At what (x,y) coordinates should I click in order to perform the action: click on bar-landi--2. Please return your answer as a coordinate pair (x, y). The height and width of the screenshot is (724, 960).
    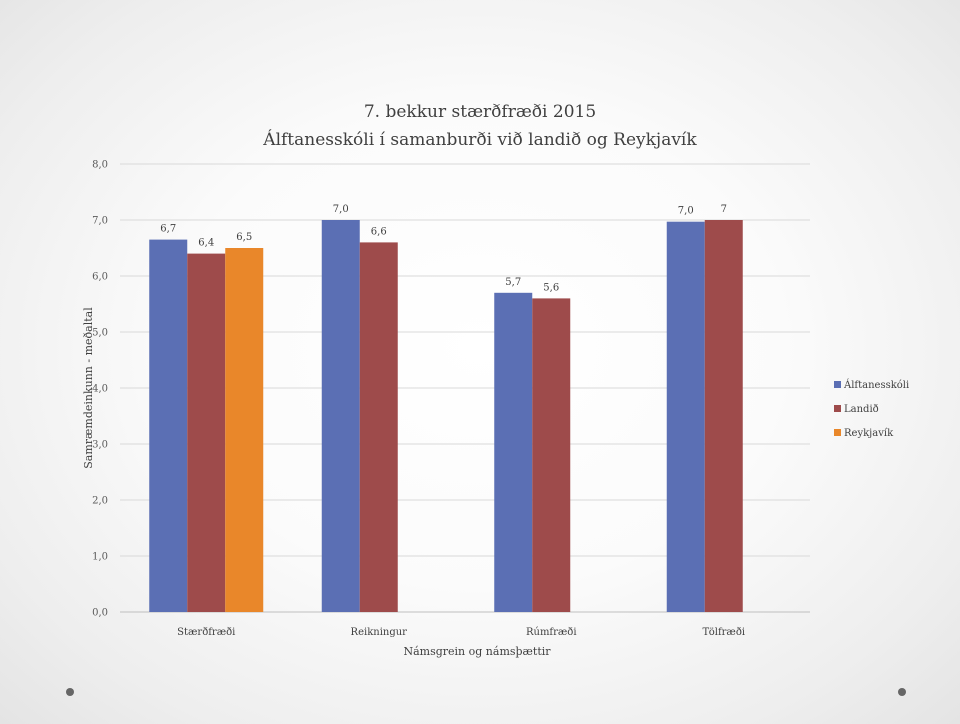
    Looking at the image, I should click on (378, 427).